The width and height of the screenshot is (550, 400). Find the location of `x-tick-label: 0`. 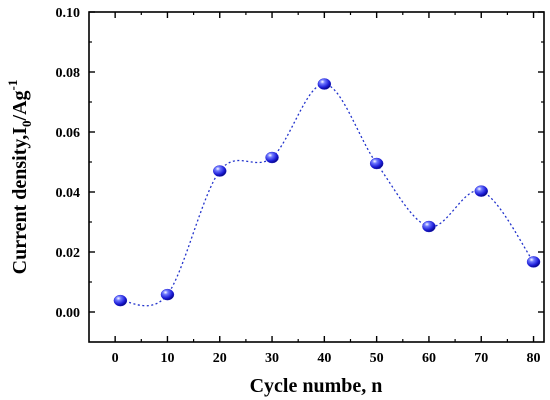

x-tick-label: 0 is located at coordinates (115, 358).